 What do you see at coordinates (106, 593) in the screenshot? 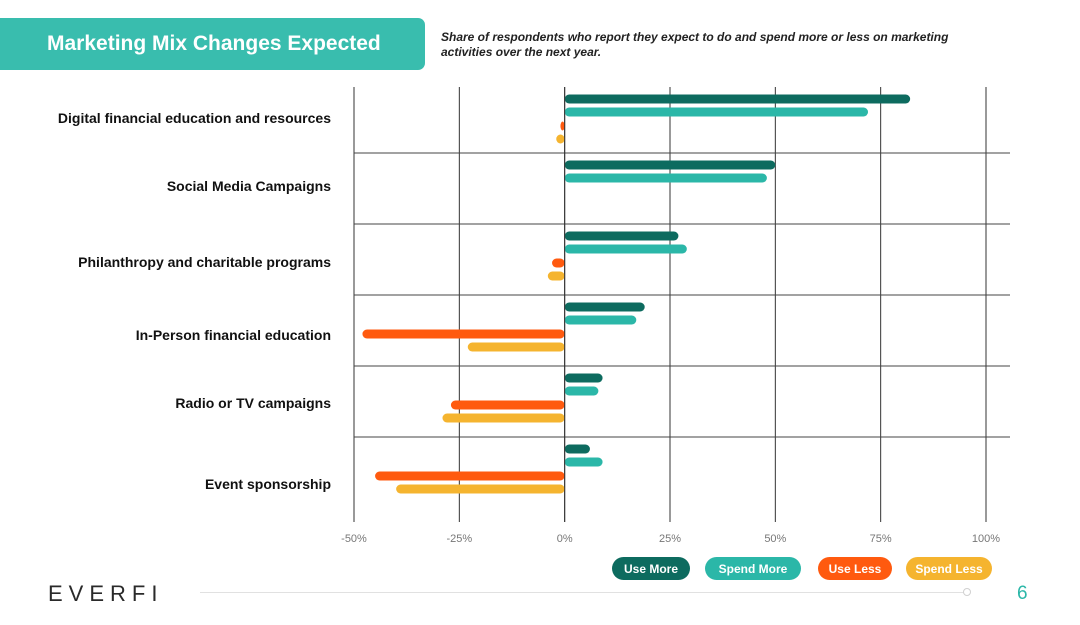
I see `everfi-logo: EVERFI` at bounding box center [106, 593].